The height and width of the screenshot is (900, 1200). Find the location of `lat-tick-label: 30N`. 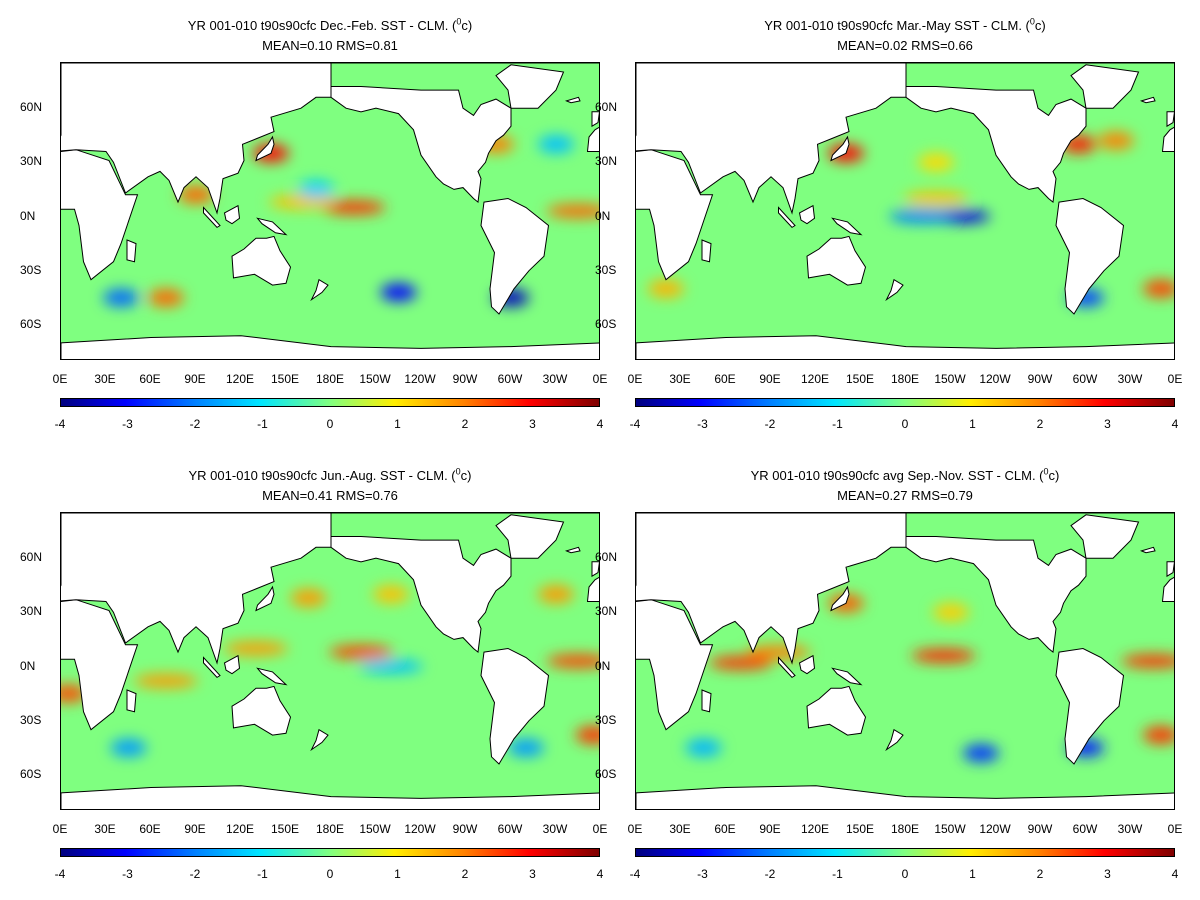

lat-tick-label: 30N is located at coordinates (606, 161).